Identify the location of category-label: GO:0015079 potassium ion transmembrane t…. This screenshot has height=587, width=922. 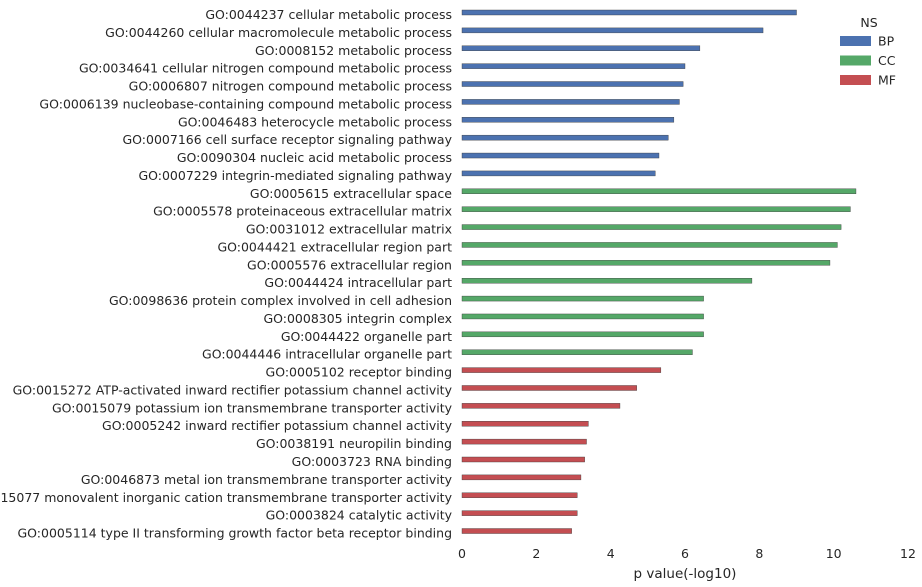
(252, 407).